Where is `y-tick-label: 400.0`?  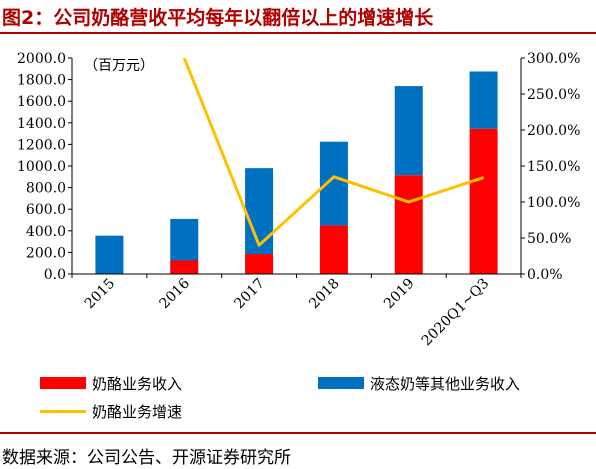 y-tick-label: 400.0 is located at coordinates (46, 232).